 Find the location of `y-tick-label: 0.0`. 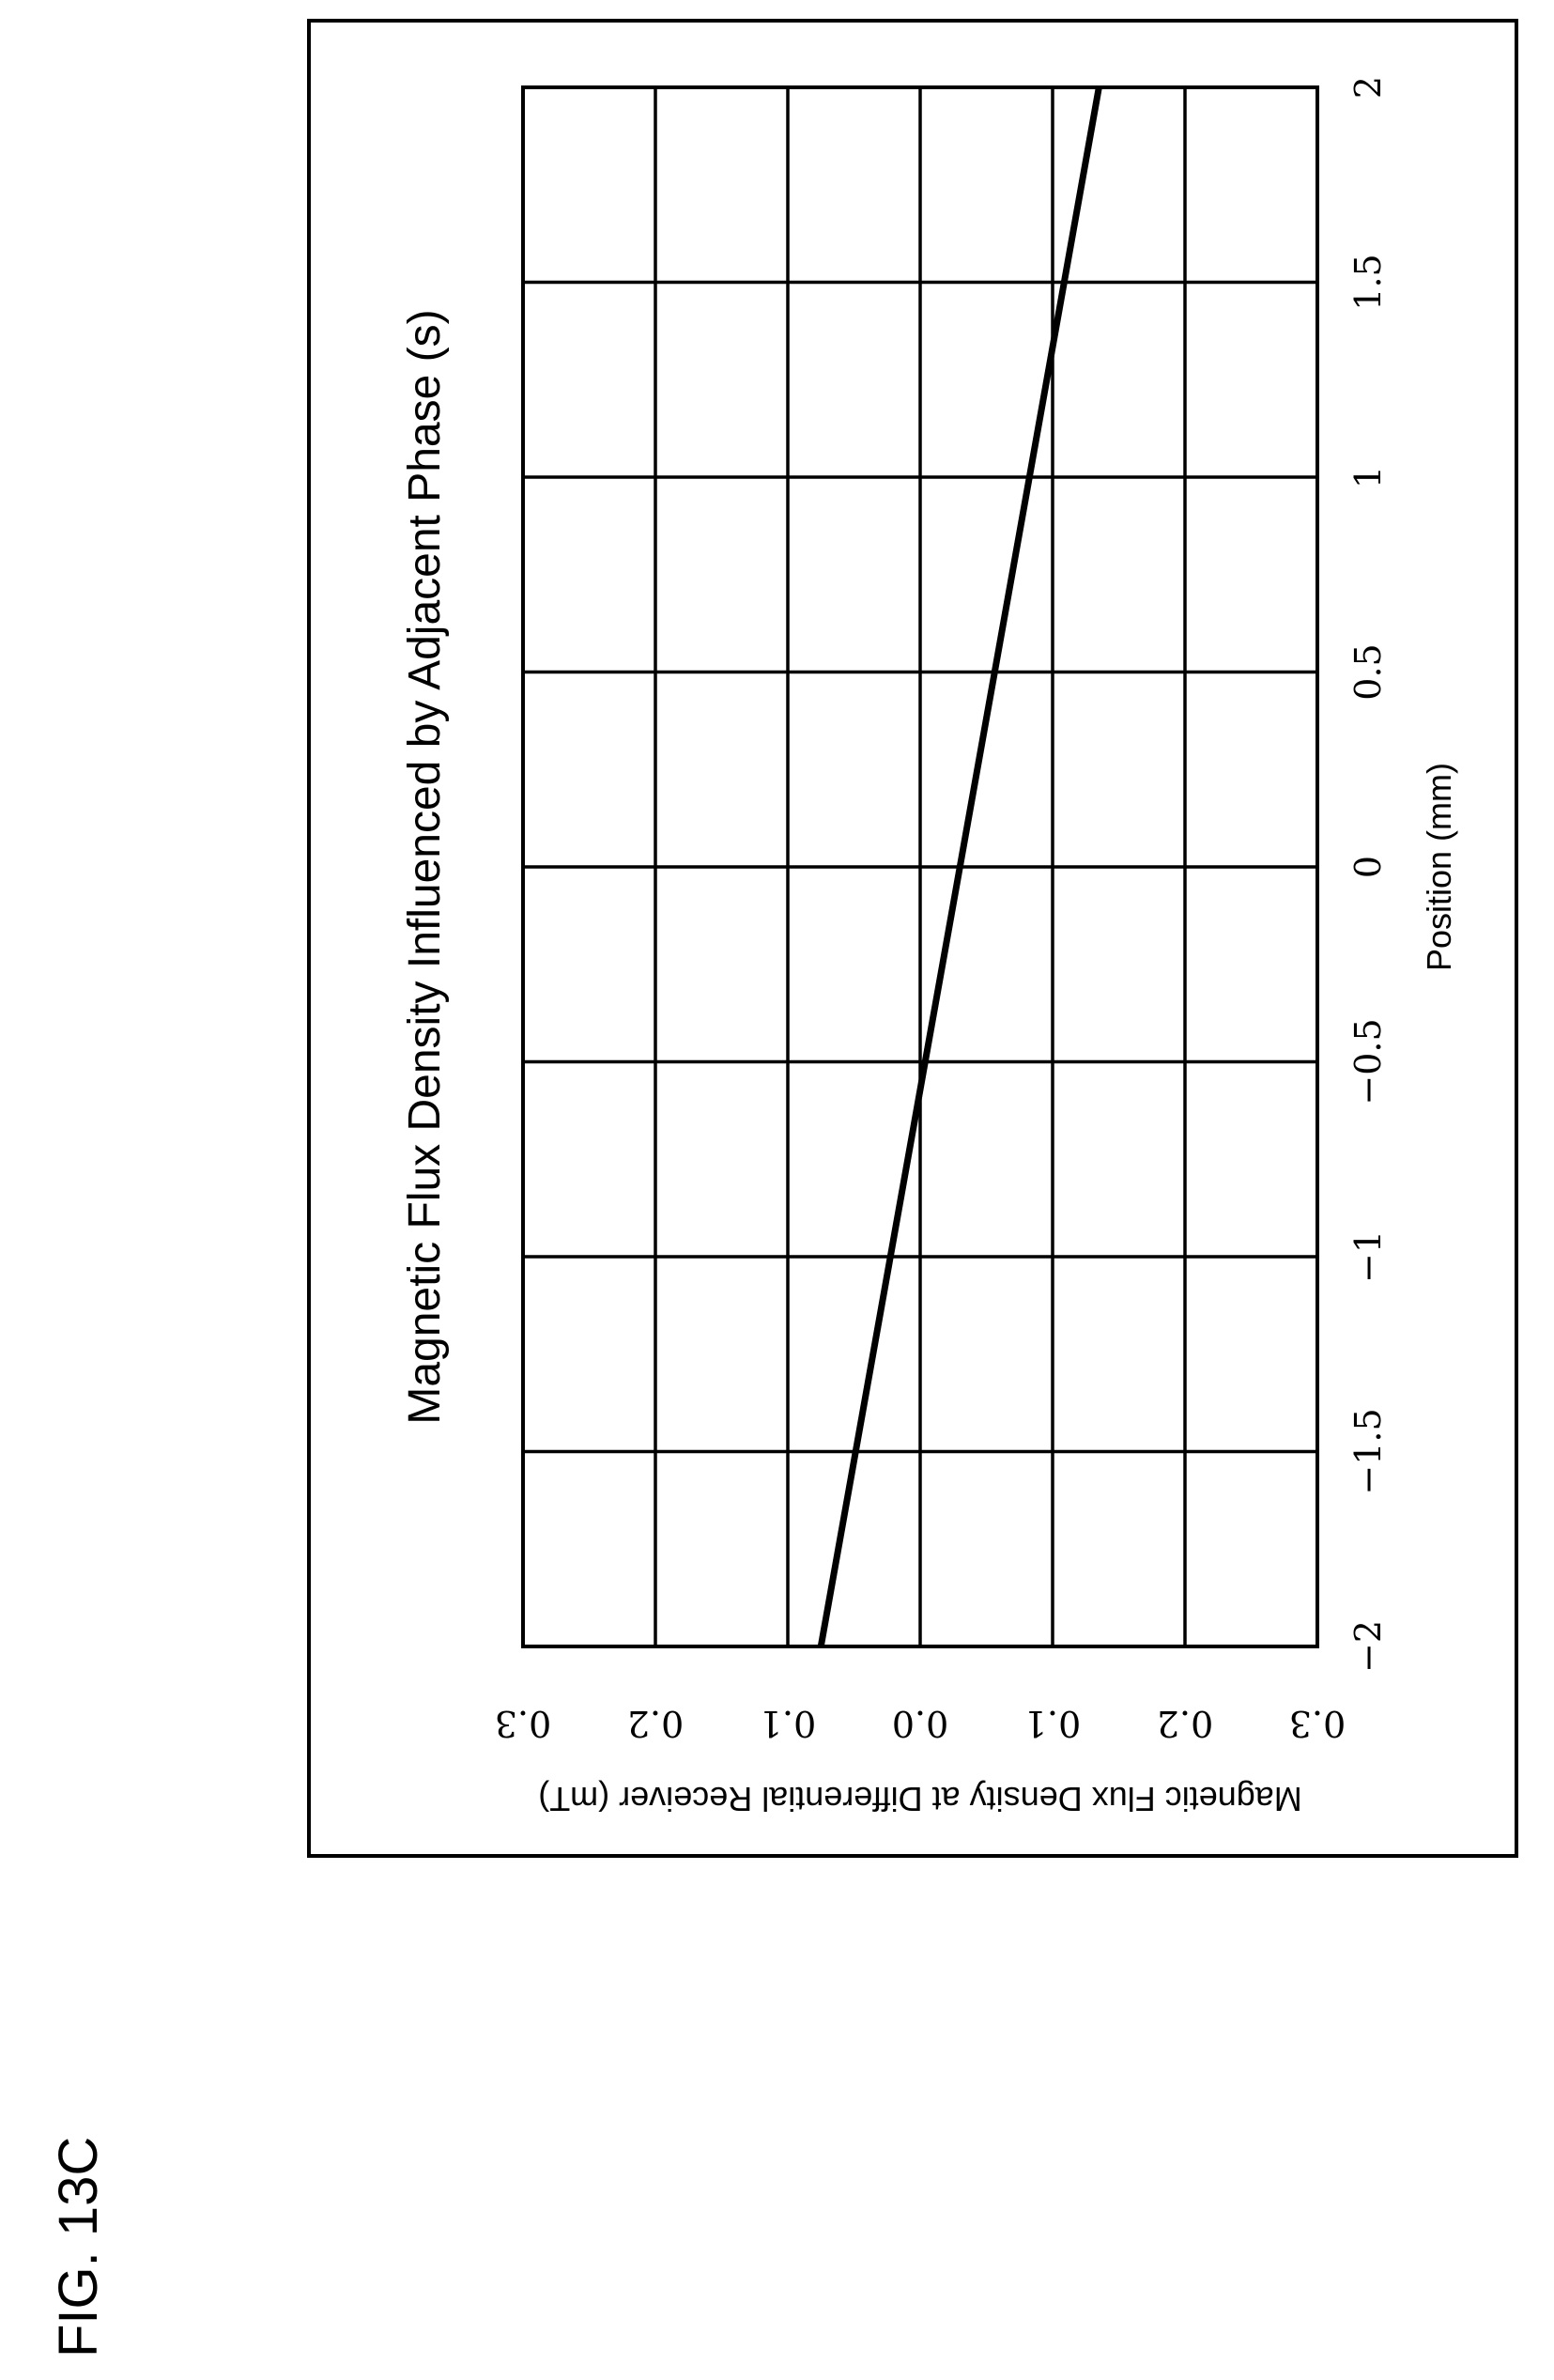

y-tick-label: 0.0 is located at coordinates (920, 1723).